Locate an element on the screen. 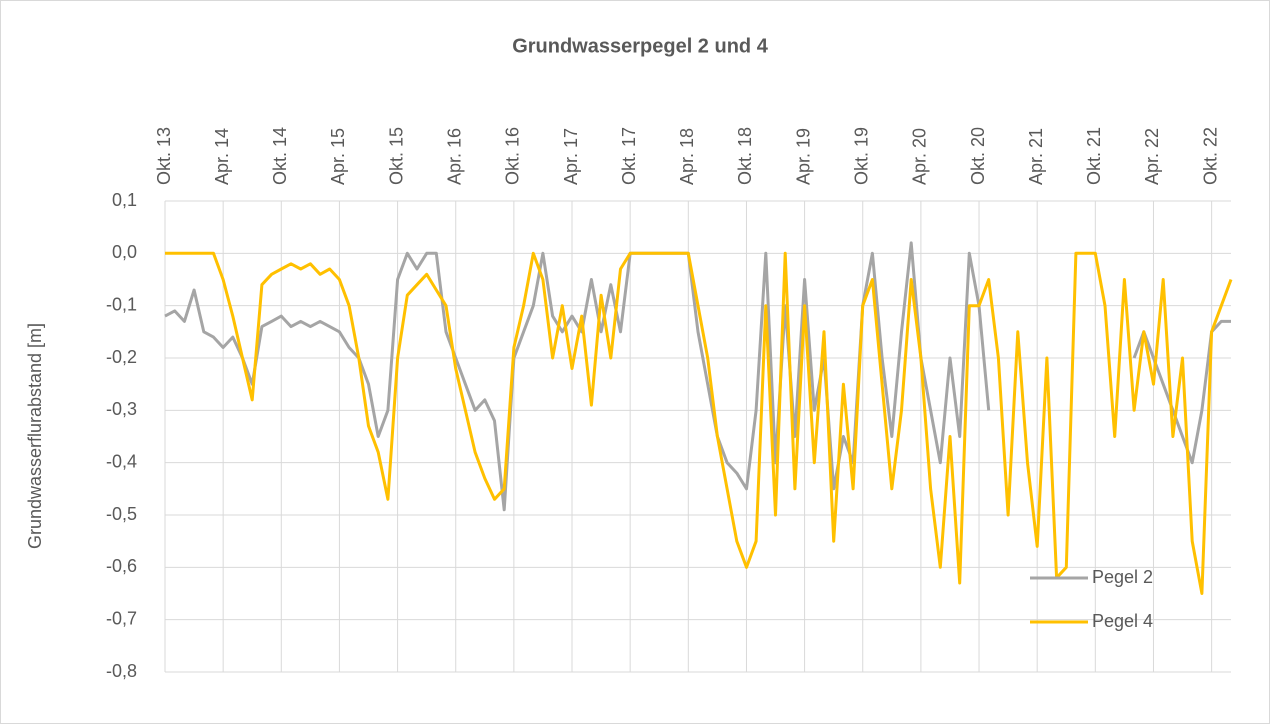 The height and width of the screenshot is (725, 1271). x-tick-label: Apr. 21 is located at coordinates (1036, 156).